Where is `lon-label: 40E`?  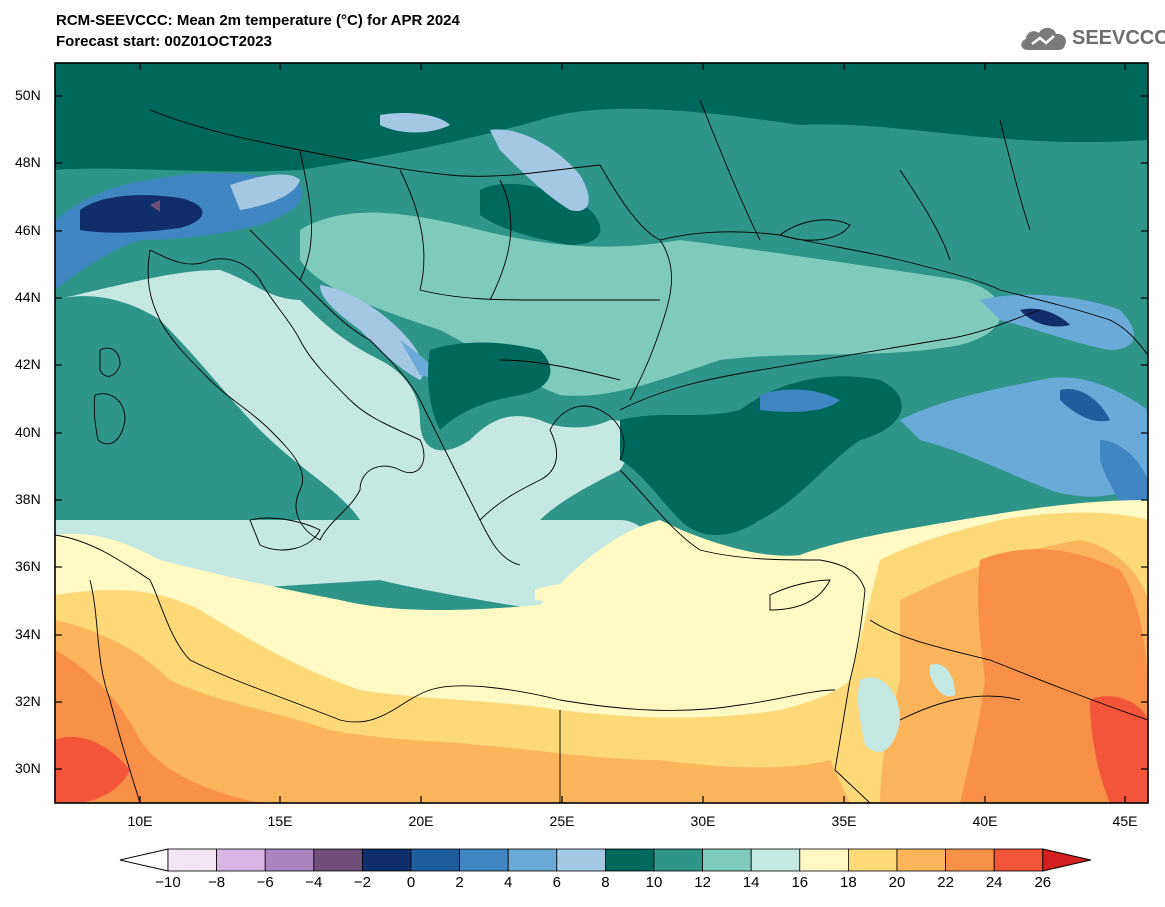 lon-label: 40E is located at coordinates (985, 821).